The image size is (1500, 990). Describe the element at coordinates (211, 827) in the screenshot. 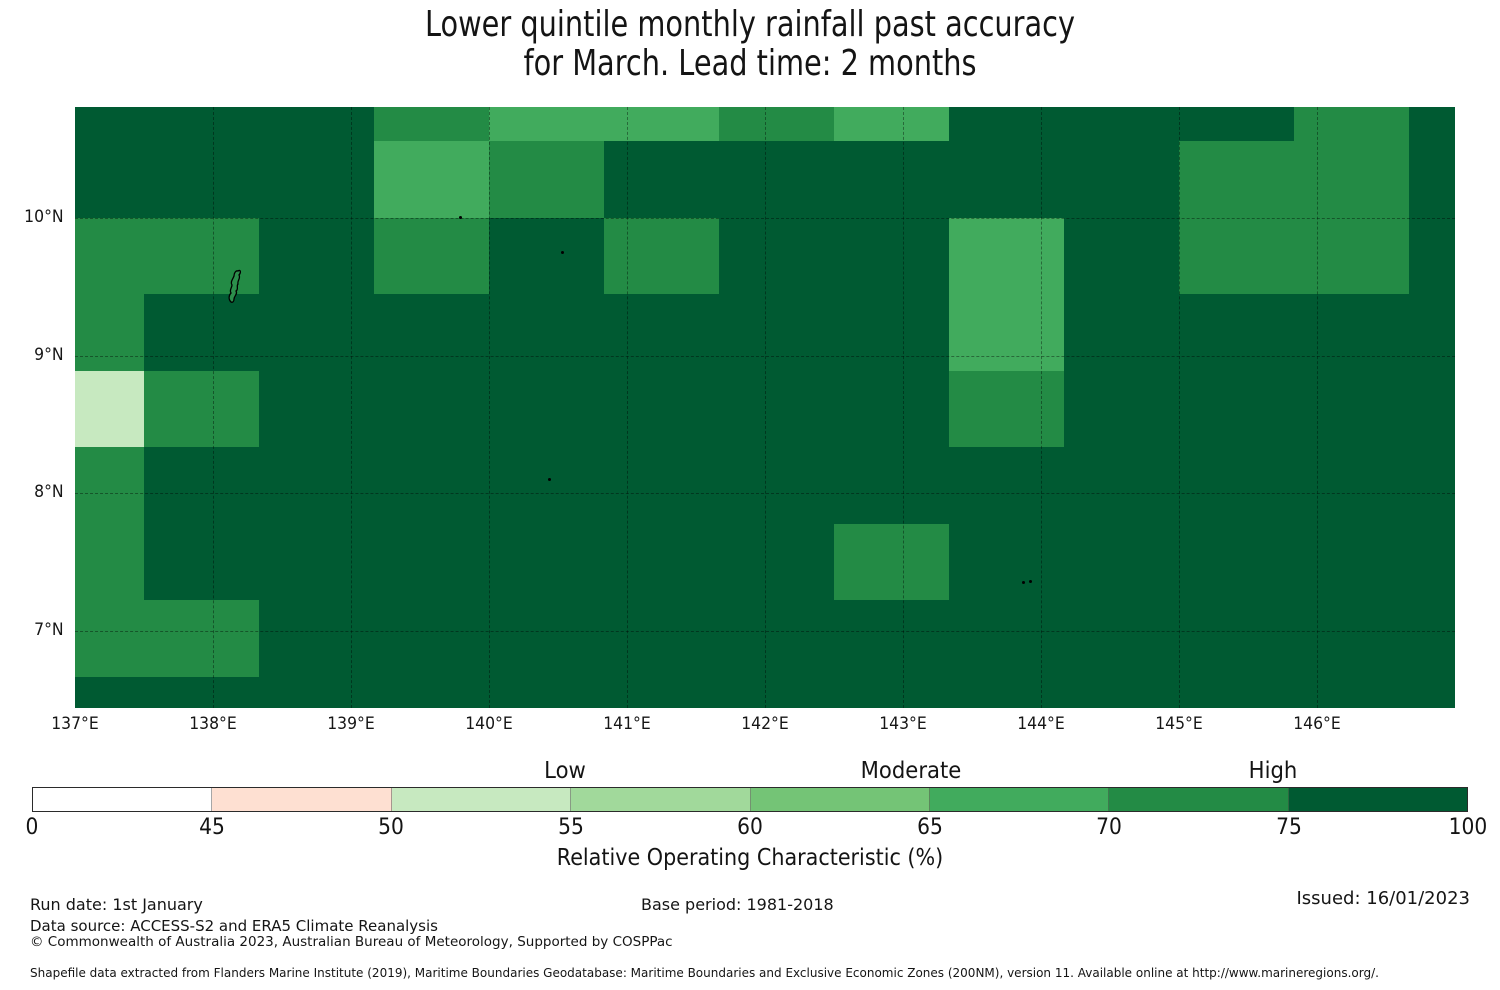

I see `colorbar-tick-label: 45` at that location.